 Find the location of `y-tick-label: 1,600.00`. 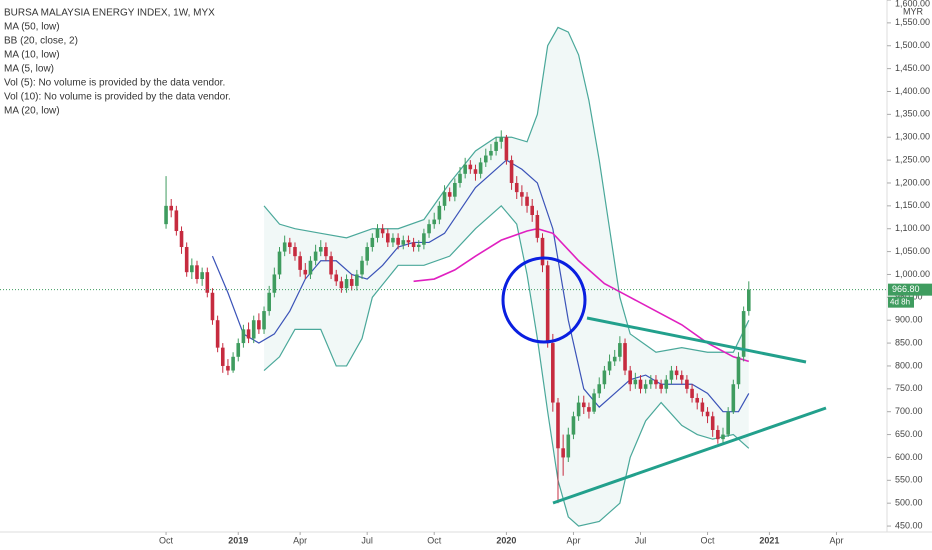

y-tick-label: 1,600.00 is located at coordinates (912, 4).